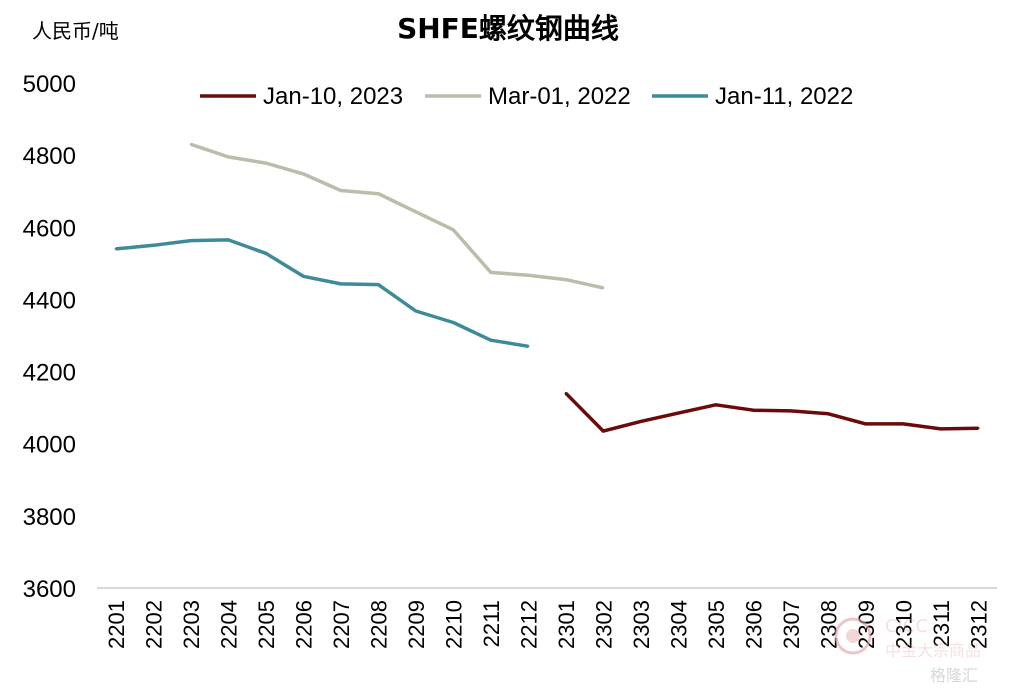 Image resolution: width=1012 pixels, height=689 pixels. I want to click on legend-label: Jan-11, 2022, so click(784, 96).